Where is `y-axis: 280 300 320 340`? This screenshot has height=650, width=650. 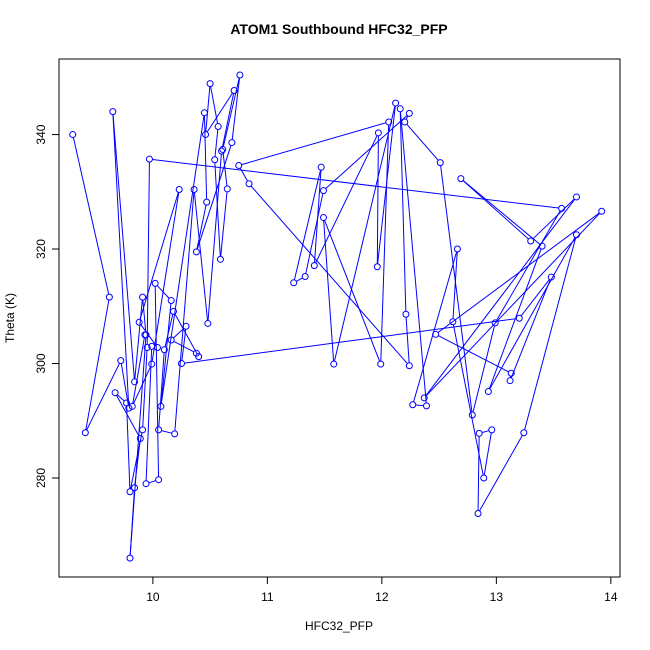
y-axis: 280 300 320 340 is located at coordinates (46, 306).